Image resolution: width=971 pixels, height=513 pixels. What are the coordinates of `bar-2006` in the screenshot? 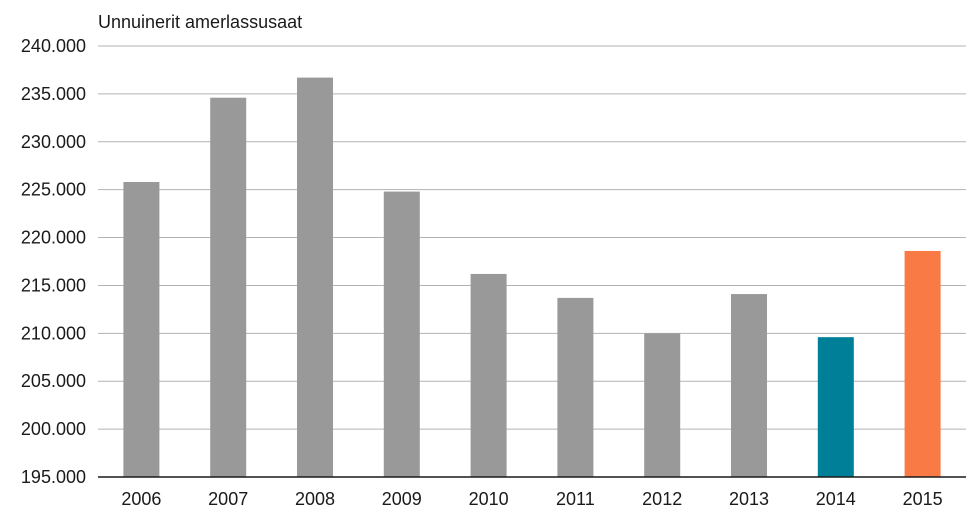 It's located at (141, 329).